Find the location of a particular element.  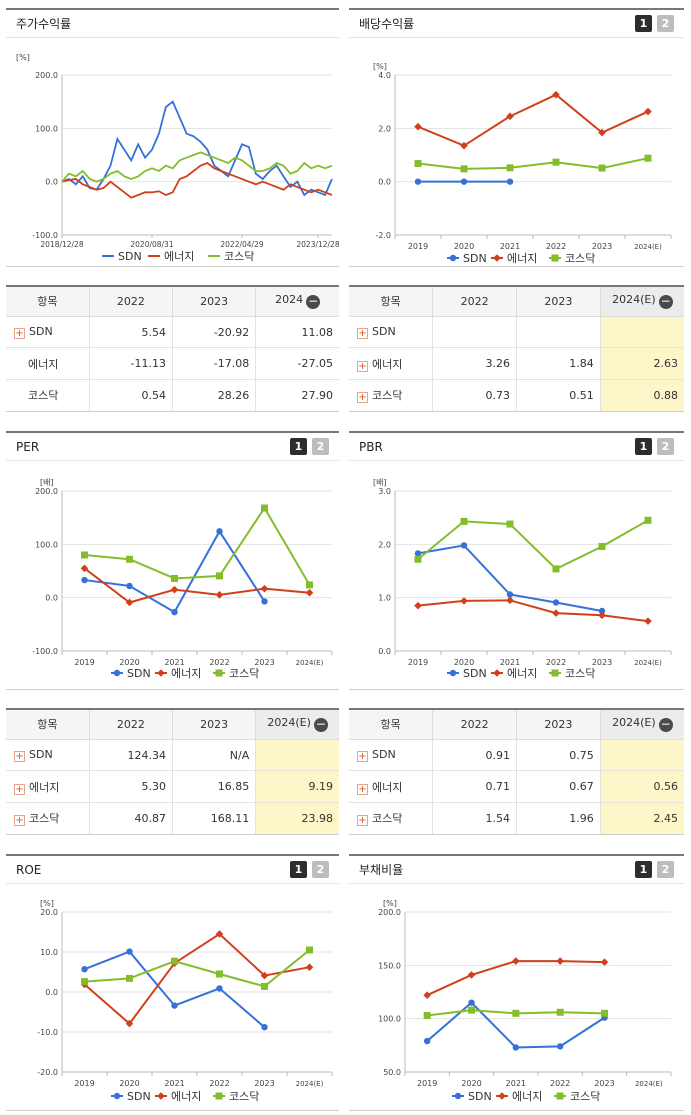

table-header-row: 항목 2022 2023 2024(E) − is located at coordinates (516, 725).